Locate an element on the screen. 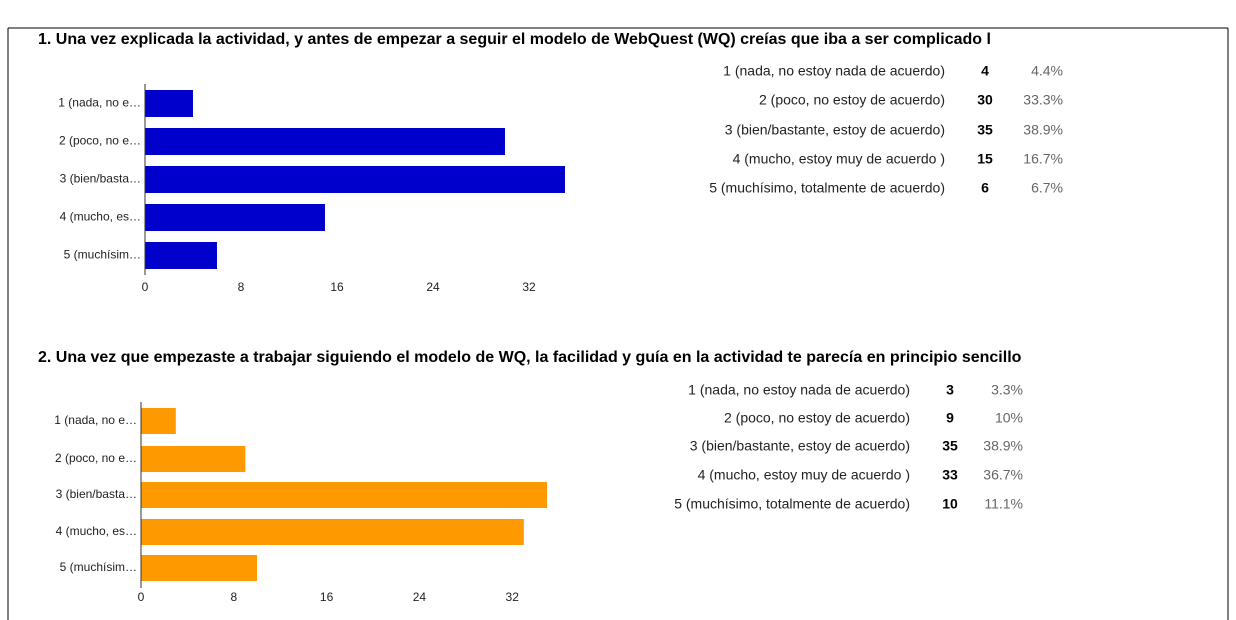 The image size is (1236, 620). row-count: 9 is located at coordinates (950, 418).